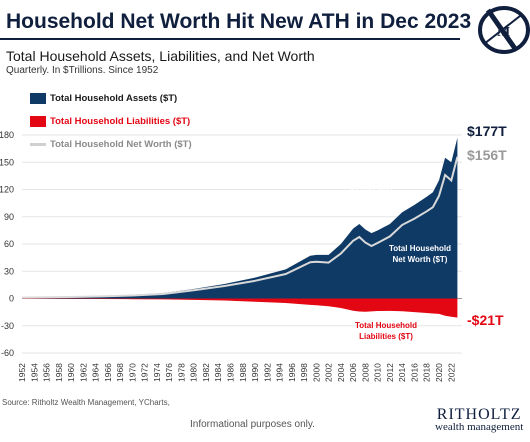 This screenshot has width=530, height=442. What do you see at coordinates (304, 372) in the screenshot?
I see `x-tick-label: 1998` at bounding box center [304, 372].